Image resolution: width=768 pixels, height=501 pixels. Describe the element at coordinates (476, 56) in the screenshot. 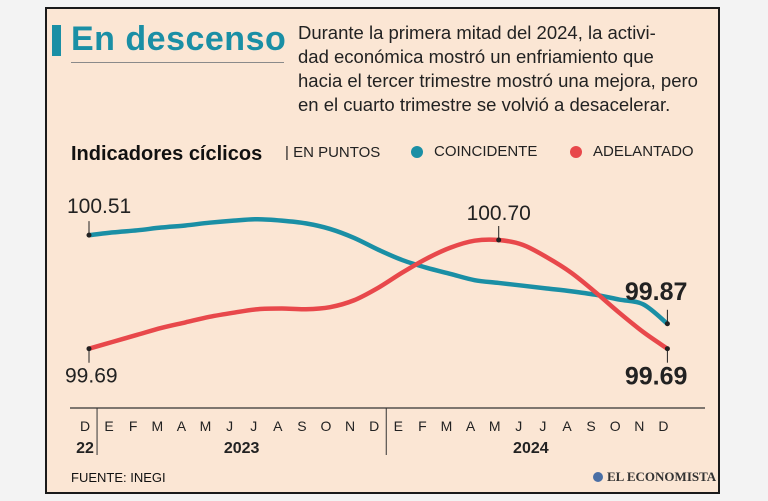

I see `description-line: dad económica mostró un enfriamiento que` at that location.